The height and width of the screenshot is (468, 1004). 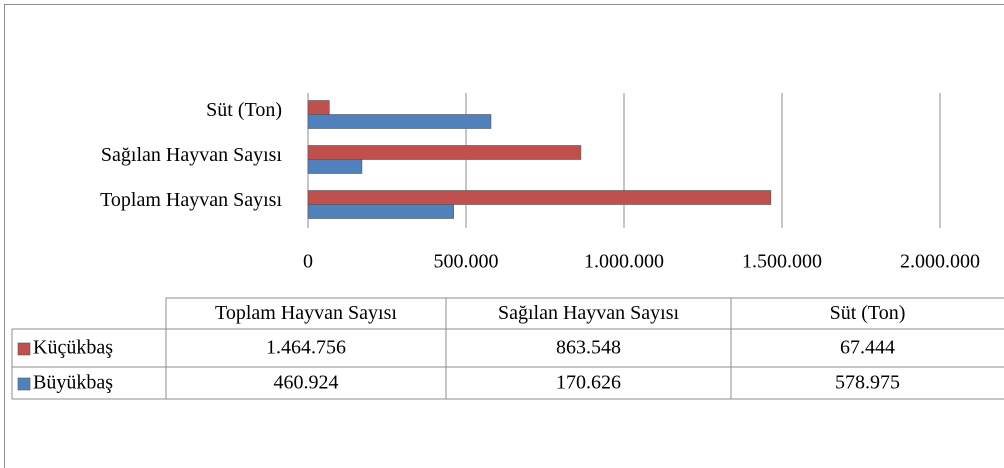 What do you see at coordinates (191, 200) in the screenshot?
I see `y-tick-label: Toplam Hayvan Sayısı` at bounding box center [191, 200].